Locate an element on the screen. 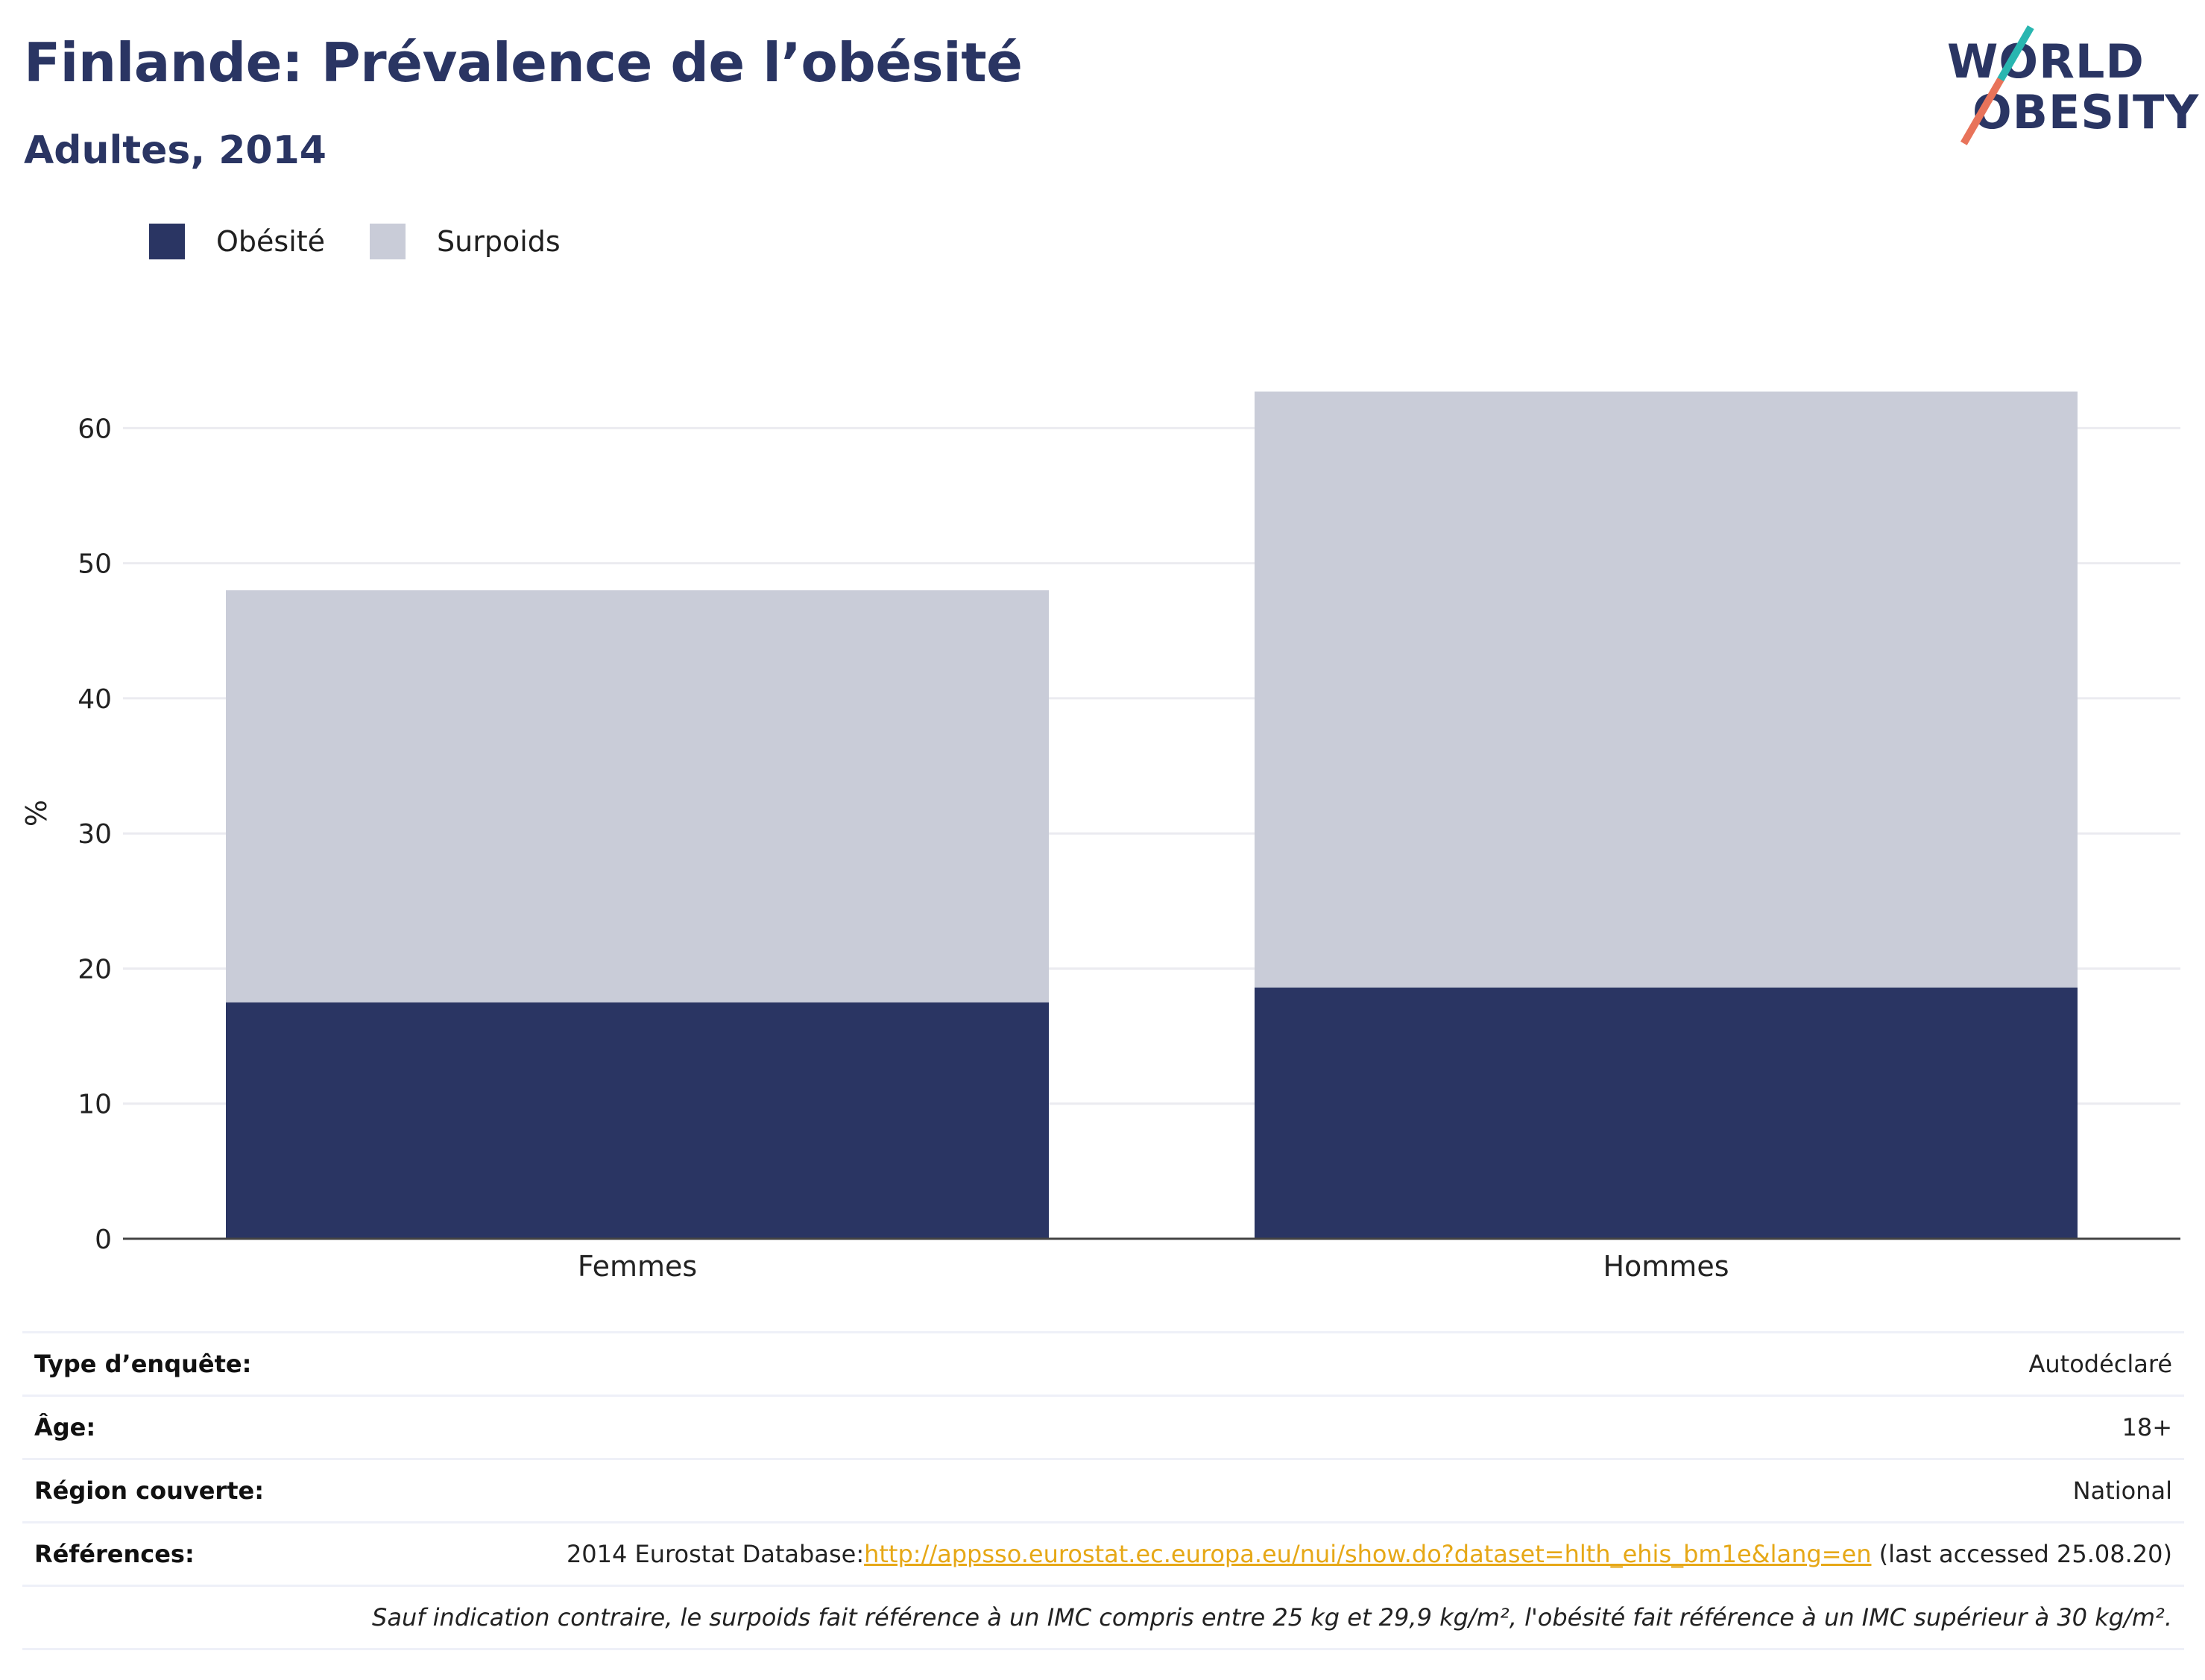  x-tick-label: Femmes is located at coordinates (637, 1266).